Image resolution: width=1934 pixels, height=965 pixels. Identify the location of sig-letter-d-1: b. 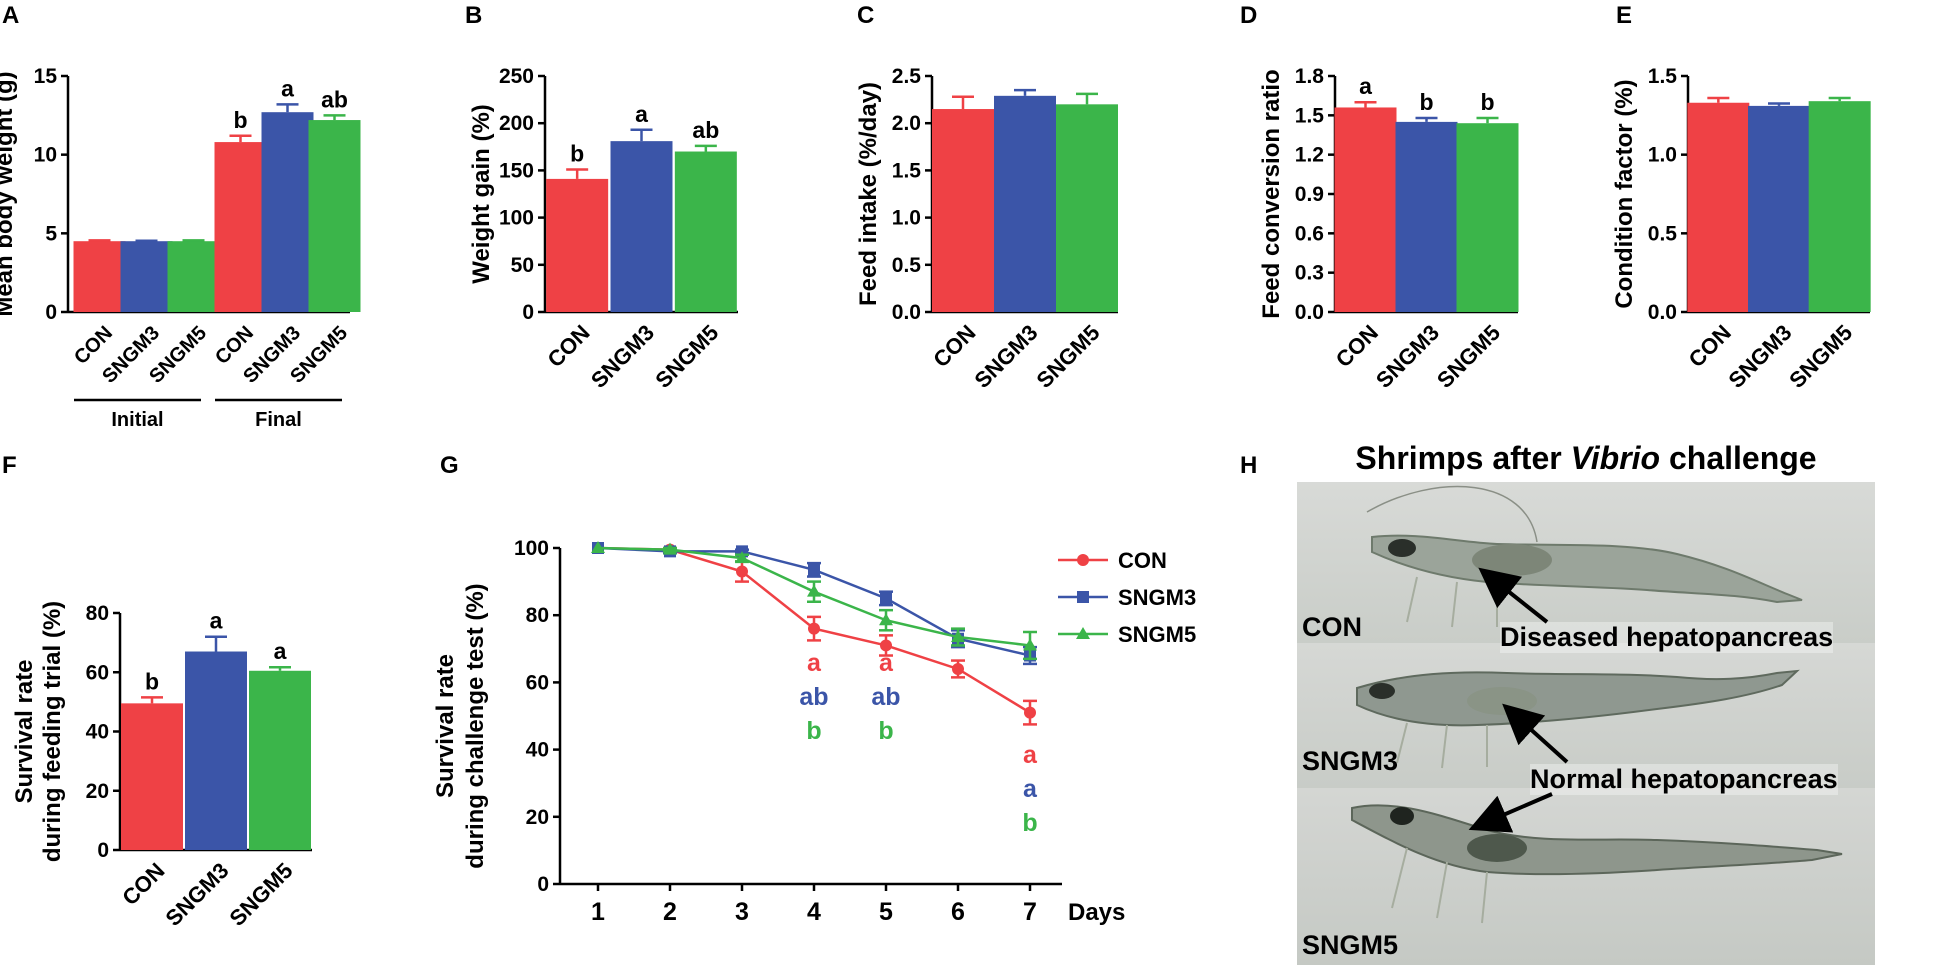
(1426, 102).